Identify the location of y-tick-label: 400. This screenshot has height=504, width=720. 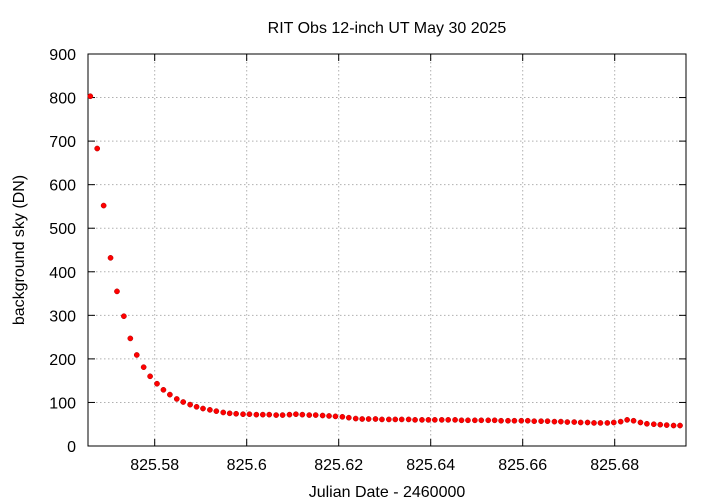
(62, 273).